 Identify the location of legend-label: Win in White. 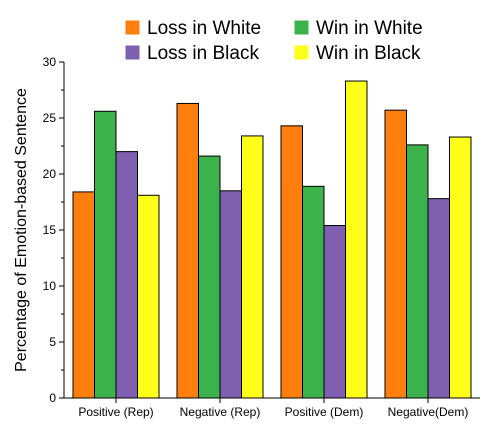
(369, 28).